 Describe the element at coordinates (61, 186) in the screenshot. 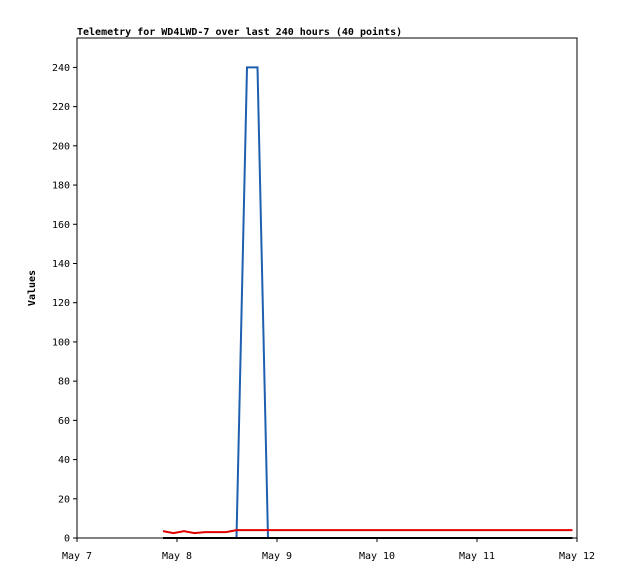

I see `y-tick-label: 180` at that location.